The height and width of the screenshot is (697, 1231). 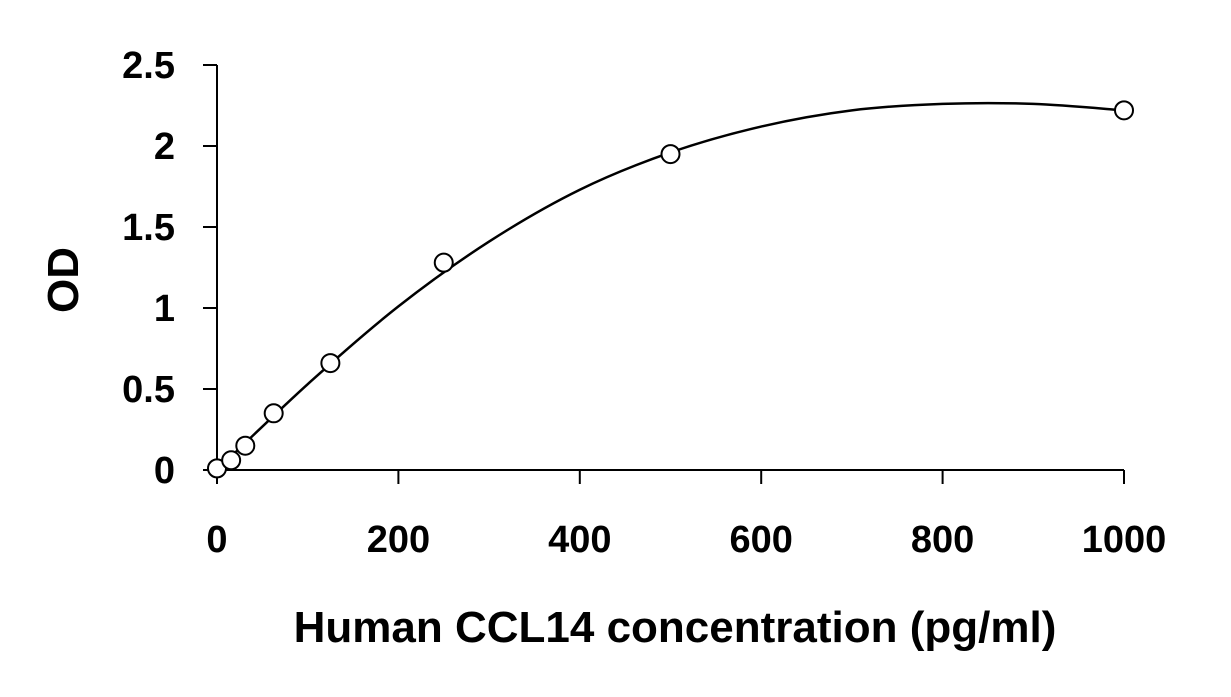 I want to click on y-tick-label: 1.5, so click(x=148, y=228).